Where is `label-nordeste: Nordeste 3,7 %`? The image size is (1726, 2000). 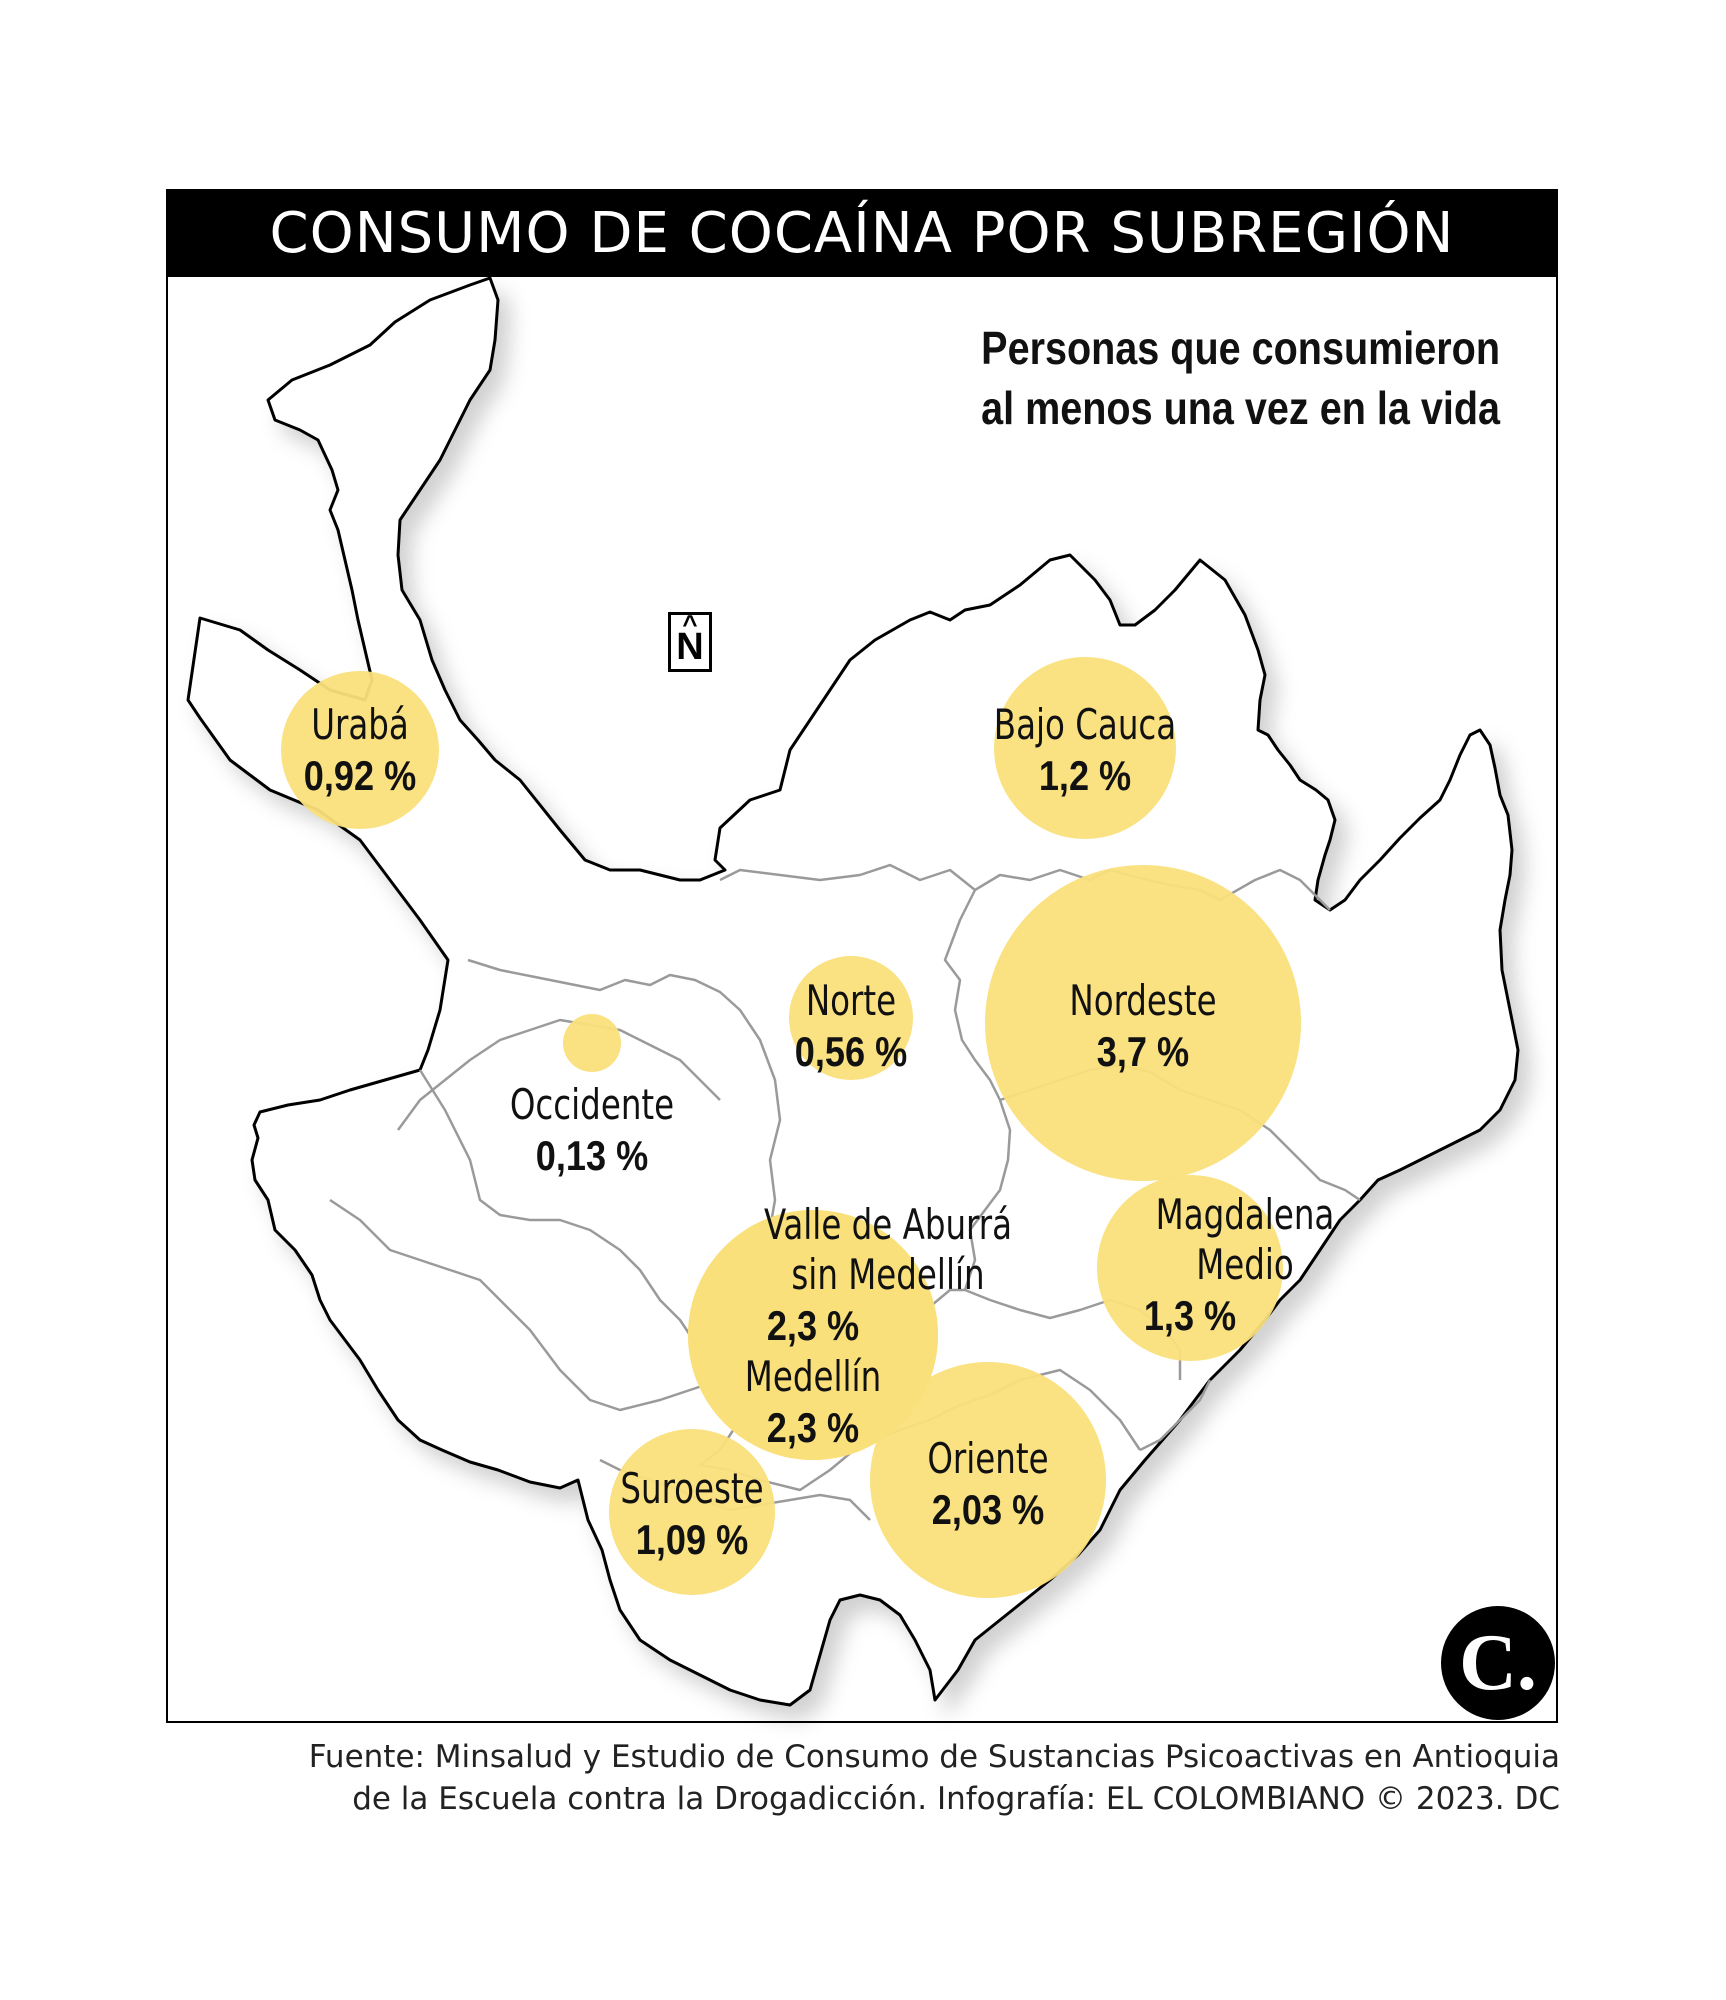
label-nordeste: Nordeste 3,7 % is located at coordinates (1142, 1027).